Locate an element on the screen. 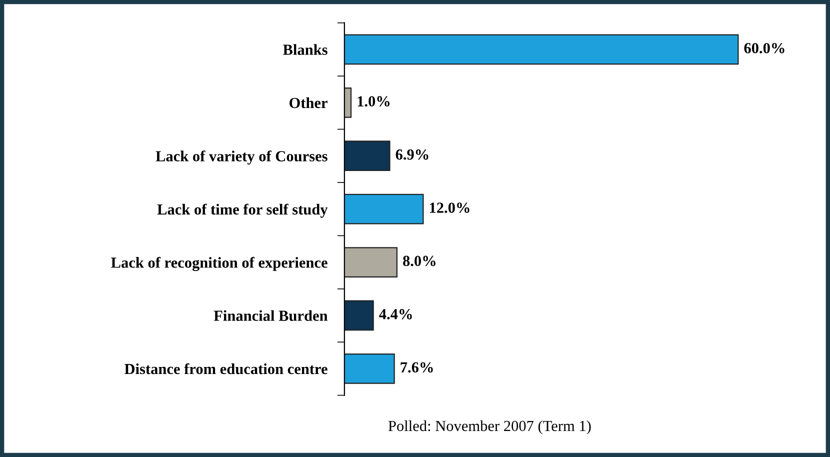 This screenshot has height=457, width=830. y-tick-label: Other is located at coordinates (309, 102).